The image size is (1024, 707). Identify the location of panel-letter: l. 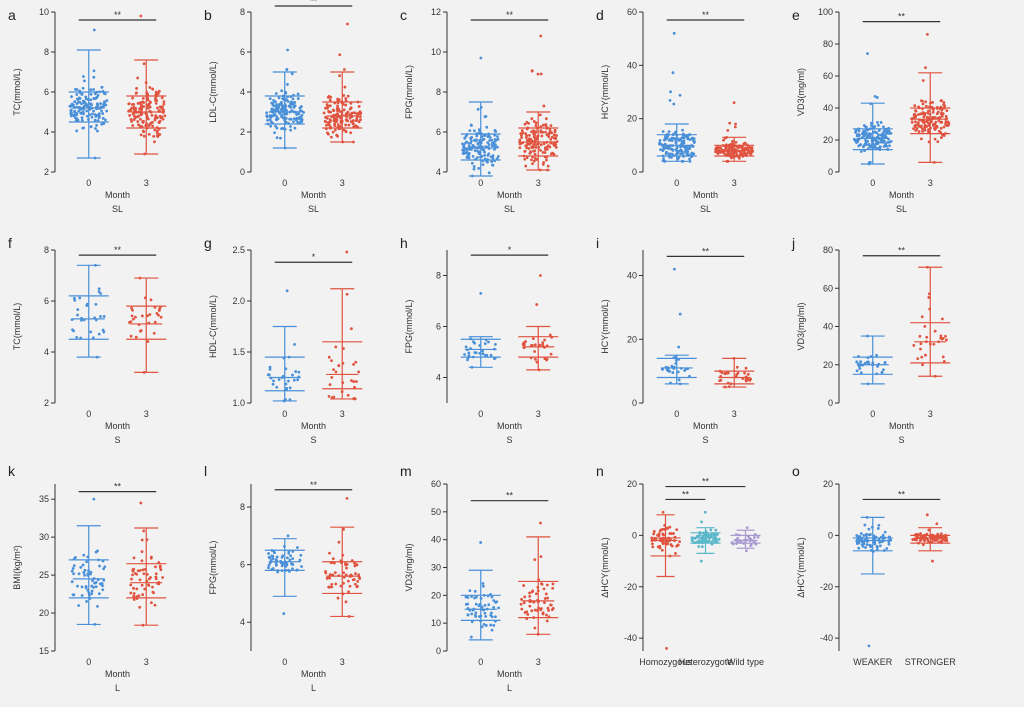
(205, 471).